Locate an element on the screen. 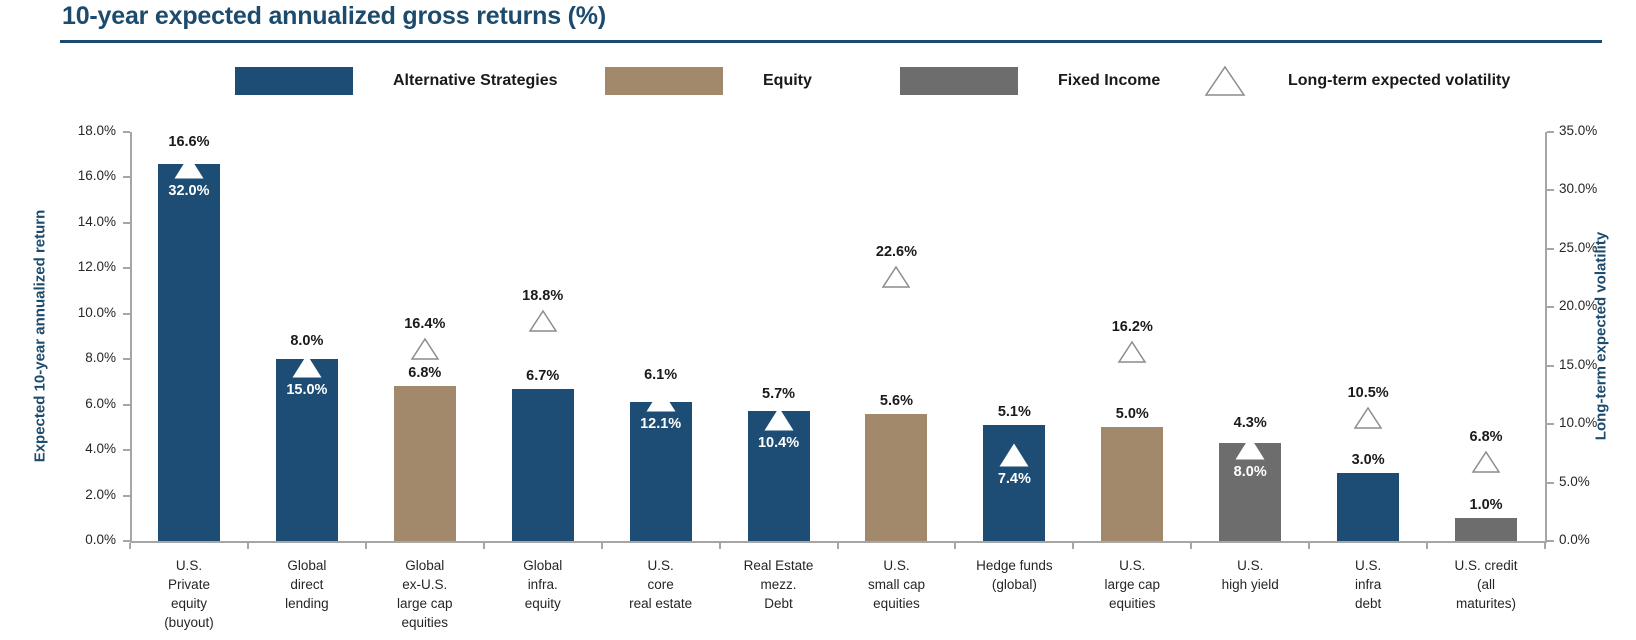 The image size is (1636, 640). y-left-tick-label: 4.0% is located at coordinates (100, 449).